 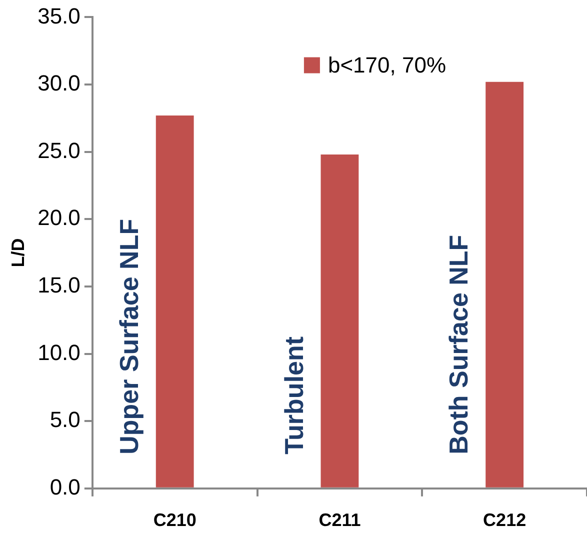 I want to click on y-tick-label: 25.0, so click(x=59, y=150).